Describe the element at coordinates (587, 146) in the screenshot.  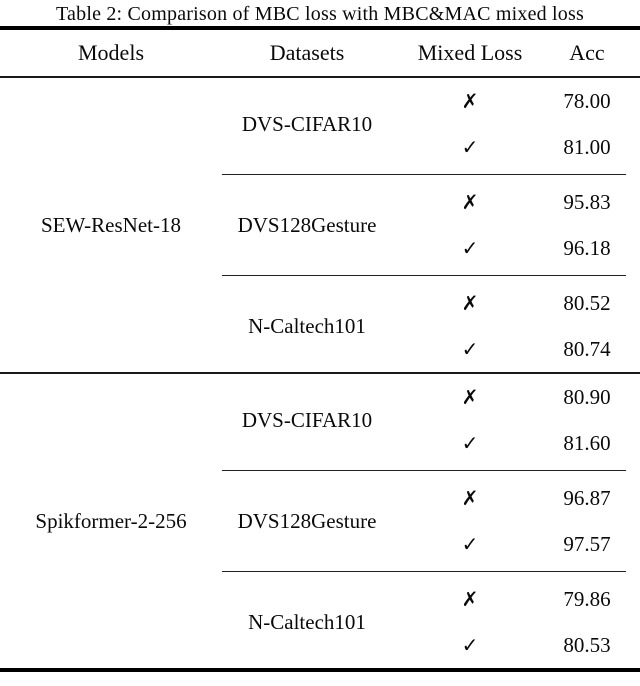
I see `acc-value: 81.00` at that location.